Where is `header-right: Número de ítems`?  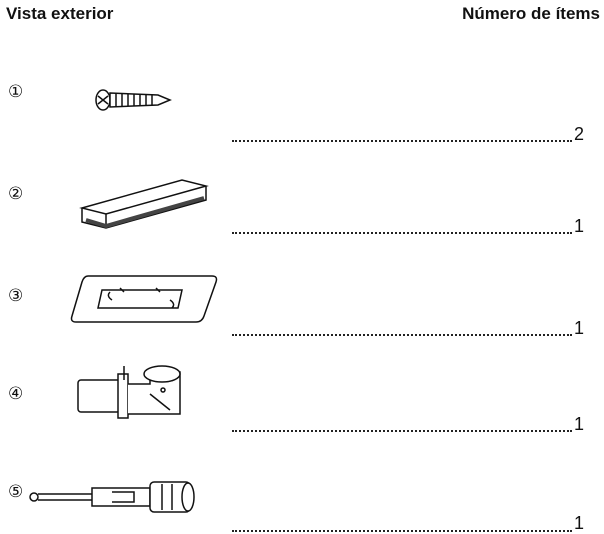 header-right: Número de ítems is located at coordinates (531, 13).